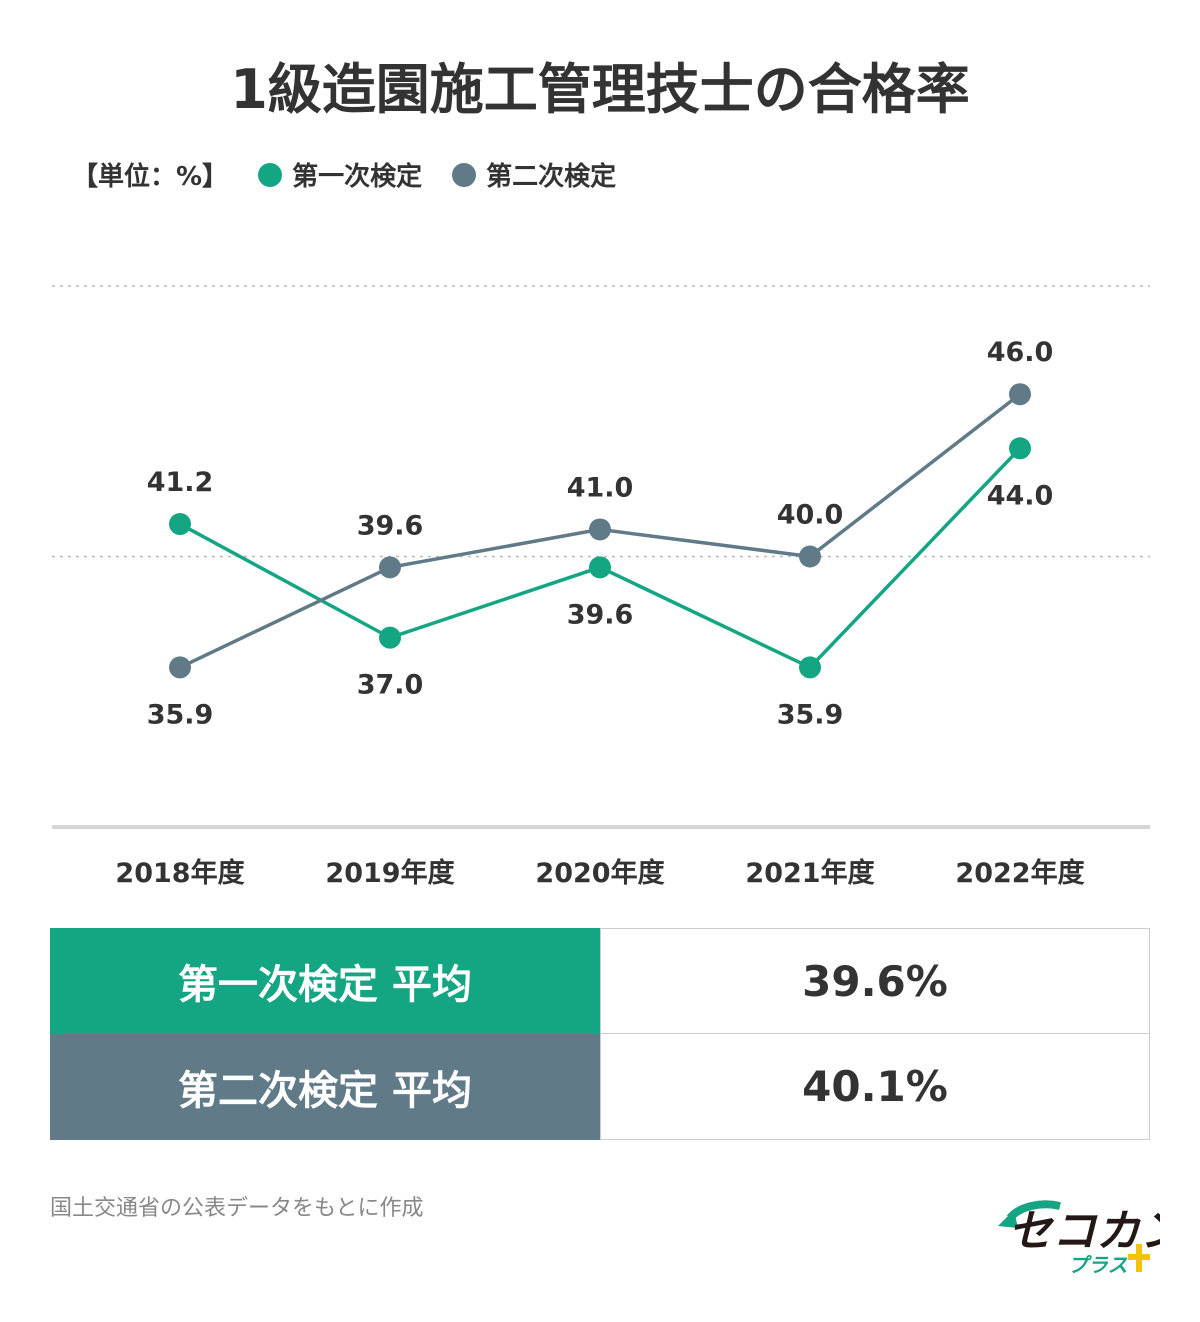 The height and width of the screenshot is (1322, 1200). What do you see at coordinates (325, 1087) in the screenshot?
I see `summary-label: 第二次検定 平均` at bounding box center [325, 1087].